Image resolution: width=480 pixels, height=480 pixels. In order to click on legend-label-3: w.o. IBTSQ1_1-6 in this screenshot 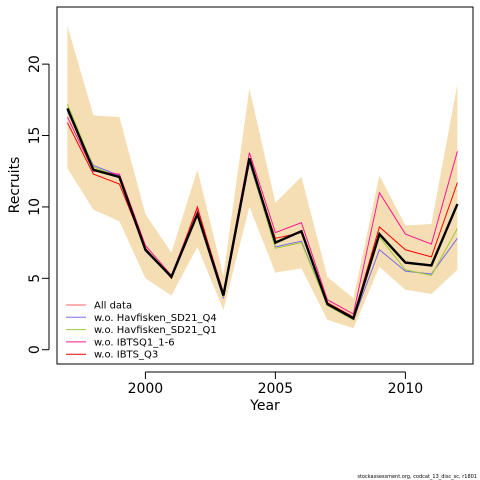, I will do `click(134, 342)`.